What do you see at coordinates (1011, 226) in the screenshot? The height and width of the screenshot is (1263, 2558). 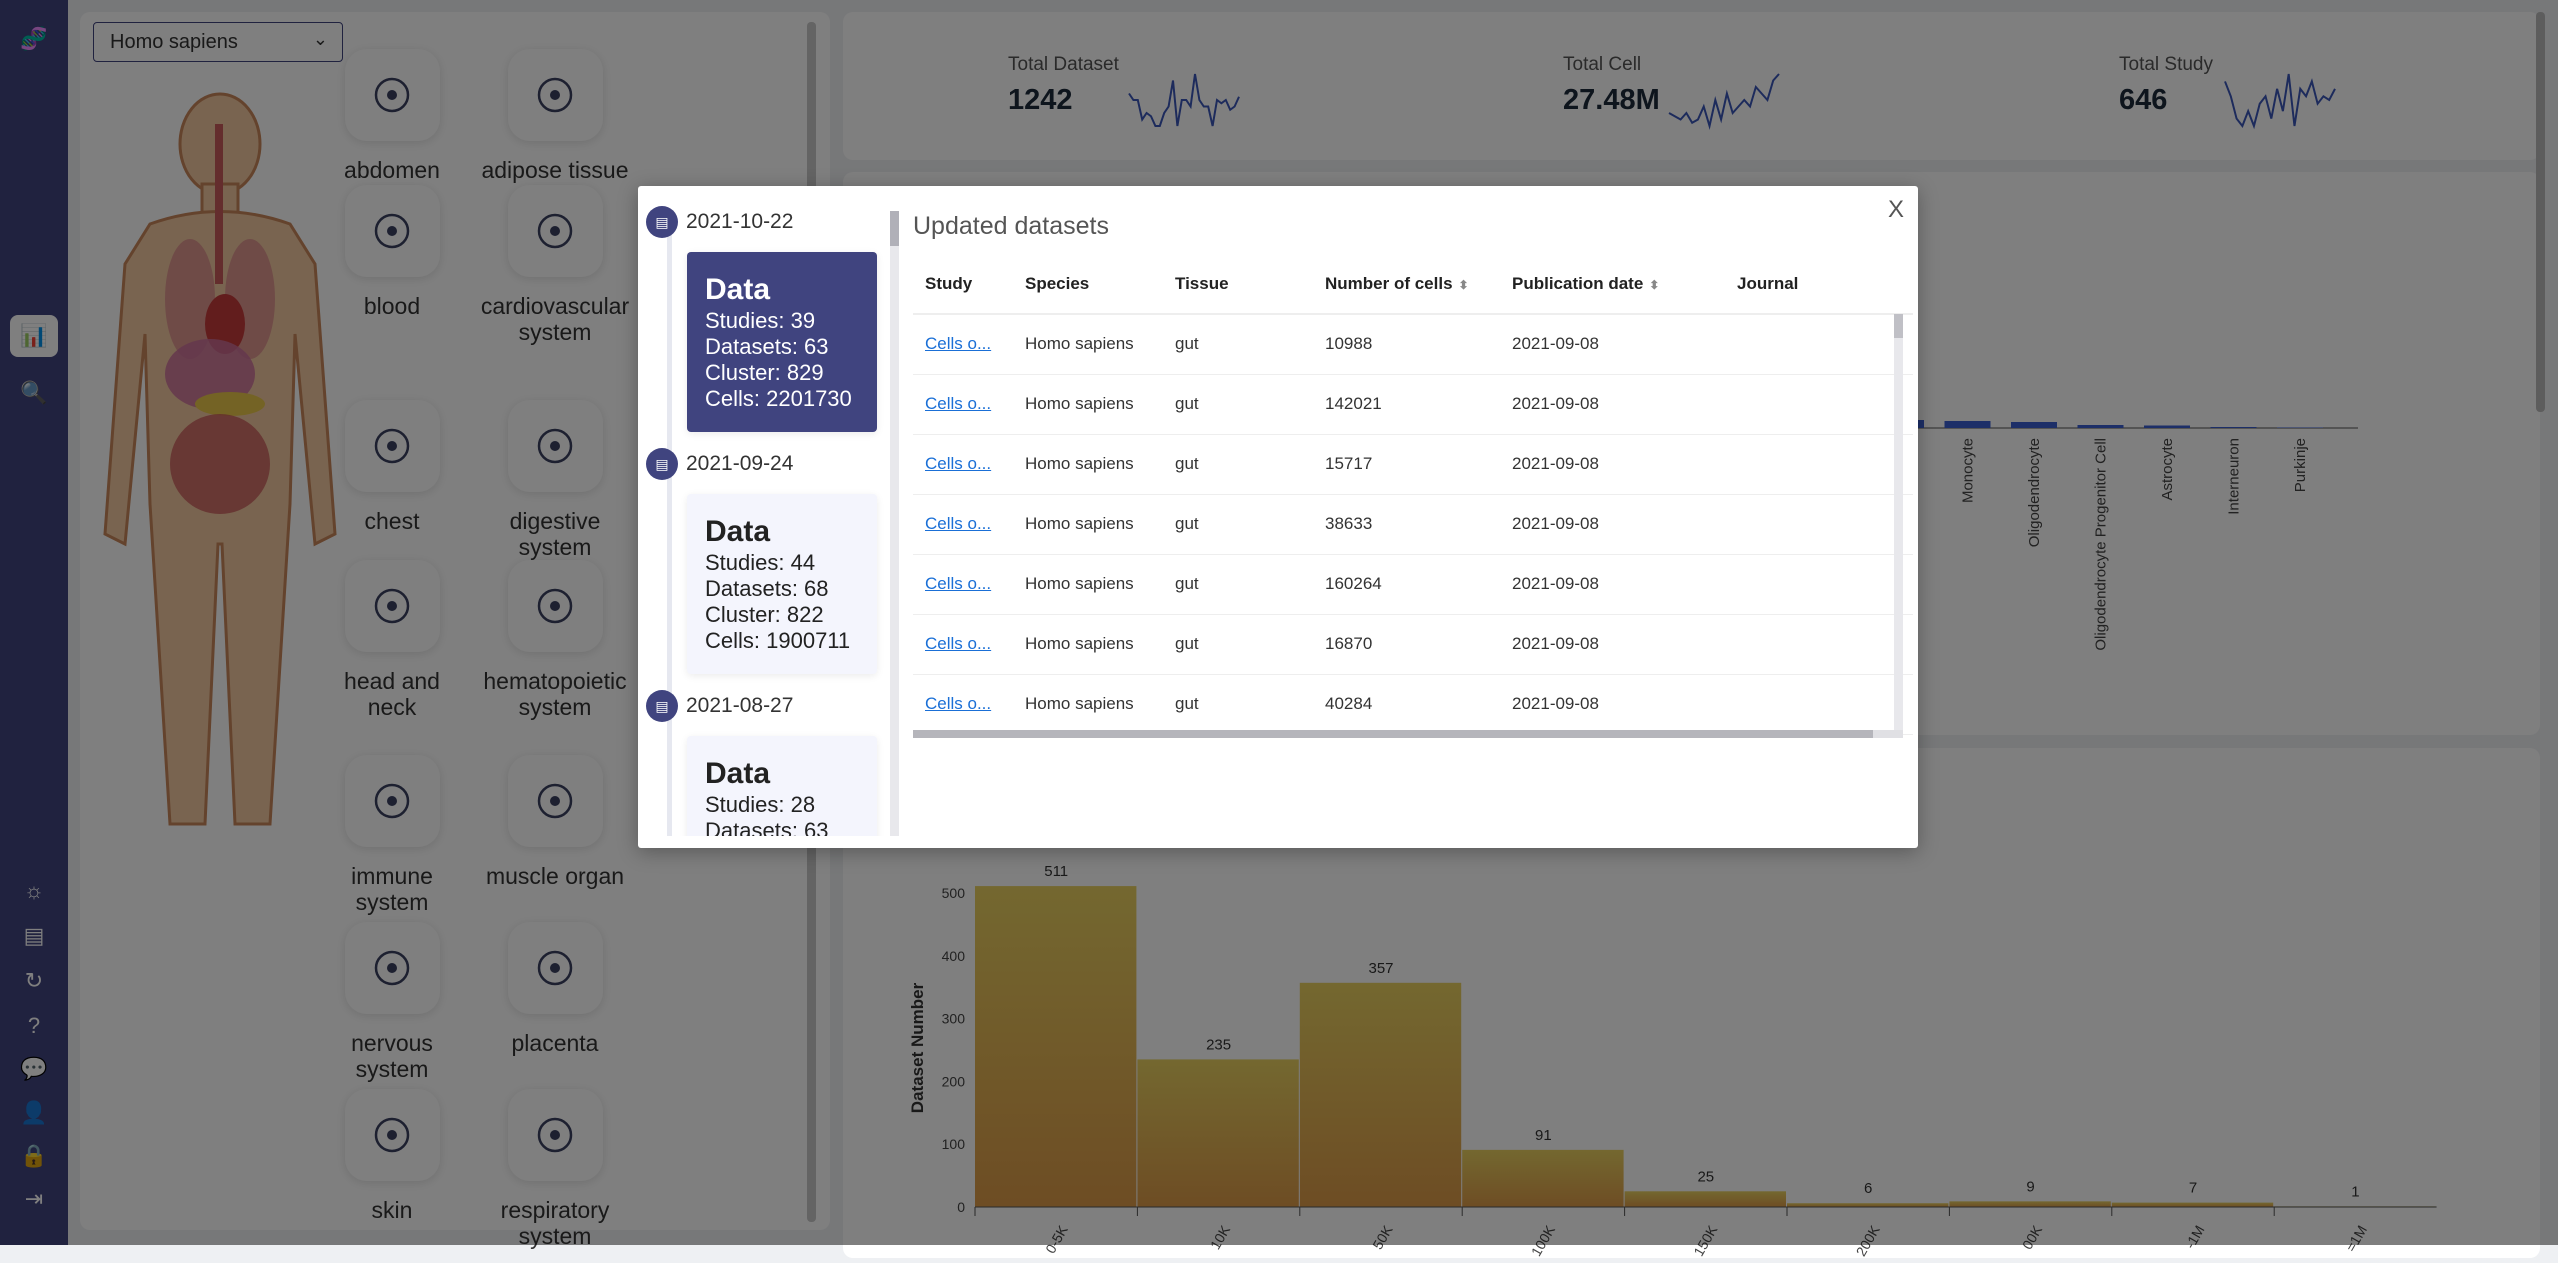 I see `modal-title: Updated datasets` at bounding box center [1011, 226].